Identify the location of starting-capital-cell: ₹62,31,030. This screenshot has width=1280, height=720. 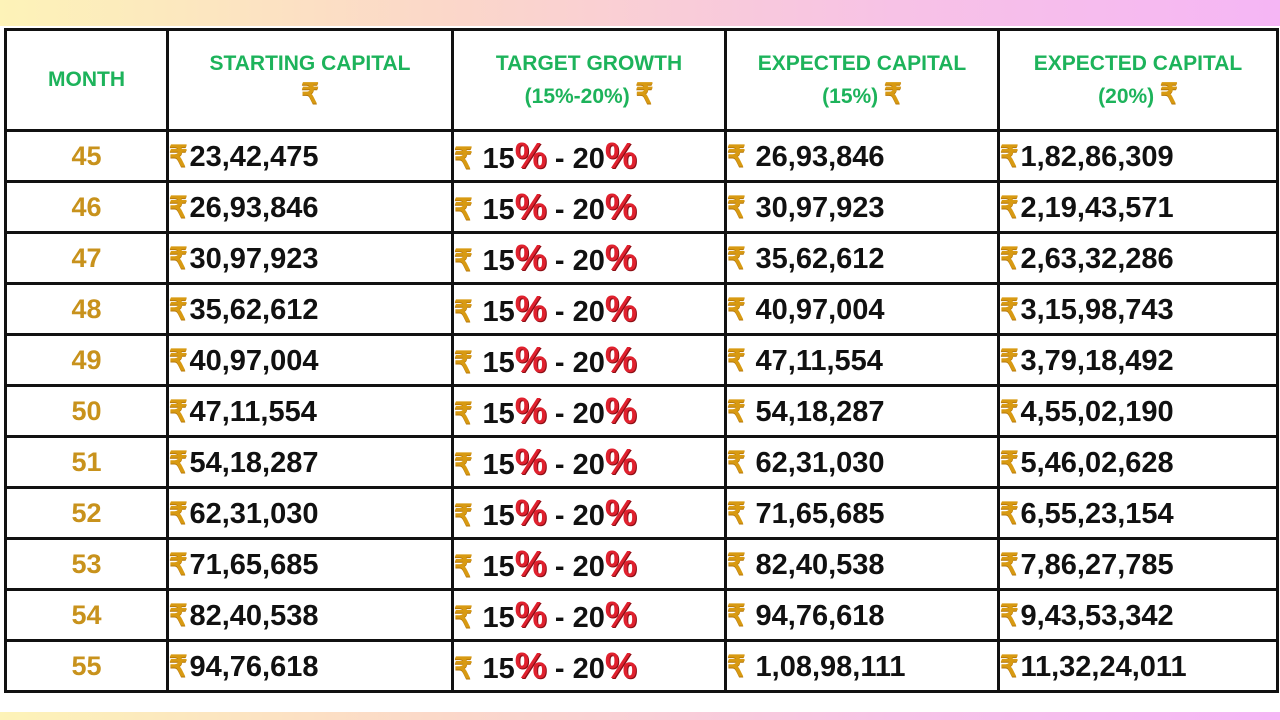
(310, 513).